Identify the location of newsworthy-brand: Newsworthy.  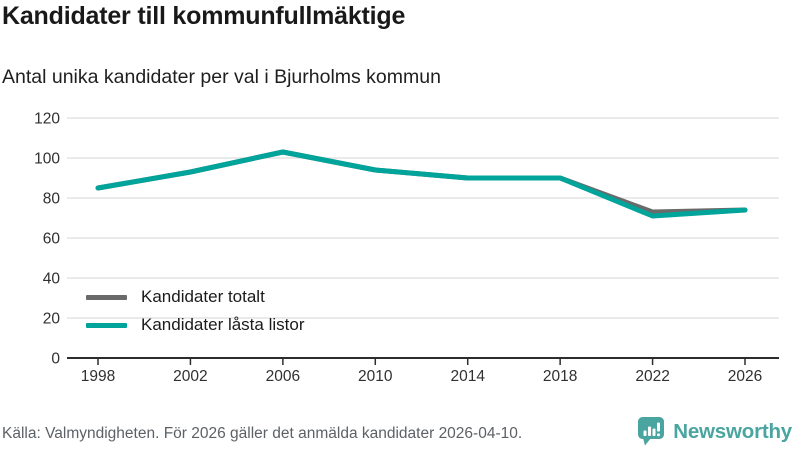
(715, 431).